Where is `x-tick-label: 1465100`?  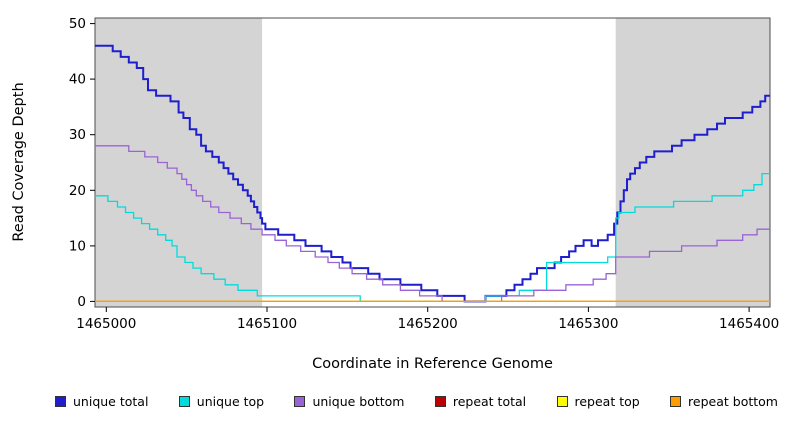 x-tick-label: 1465100 is located at coordinates (267, 324).